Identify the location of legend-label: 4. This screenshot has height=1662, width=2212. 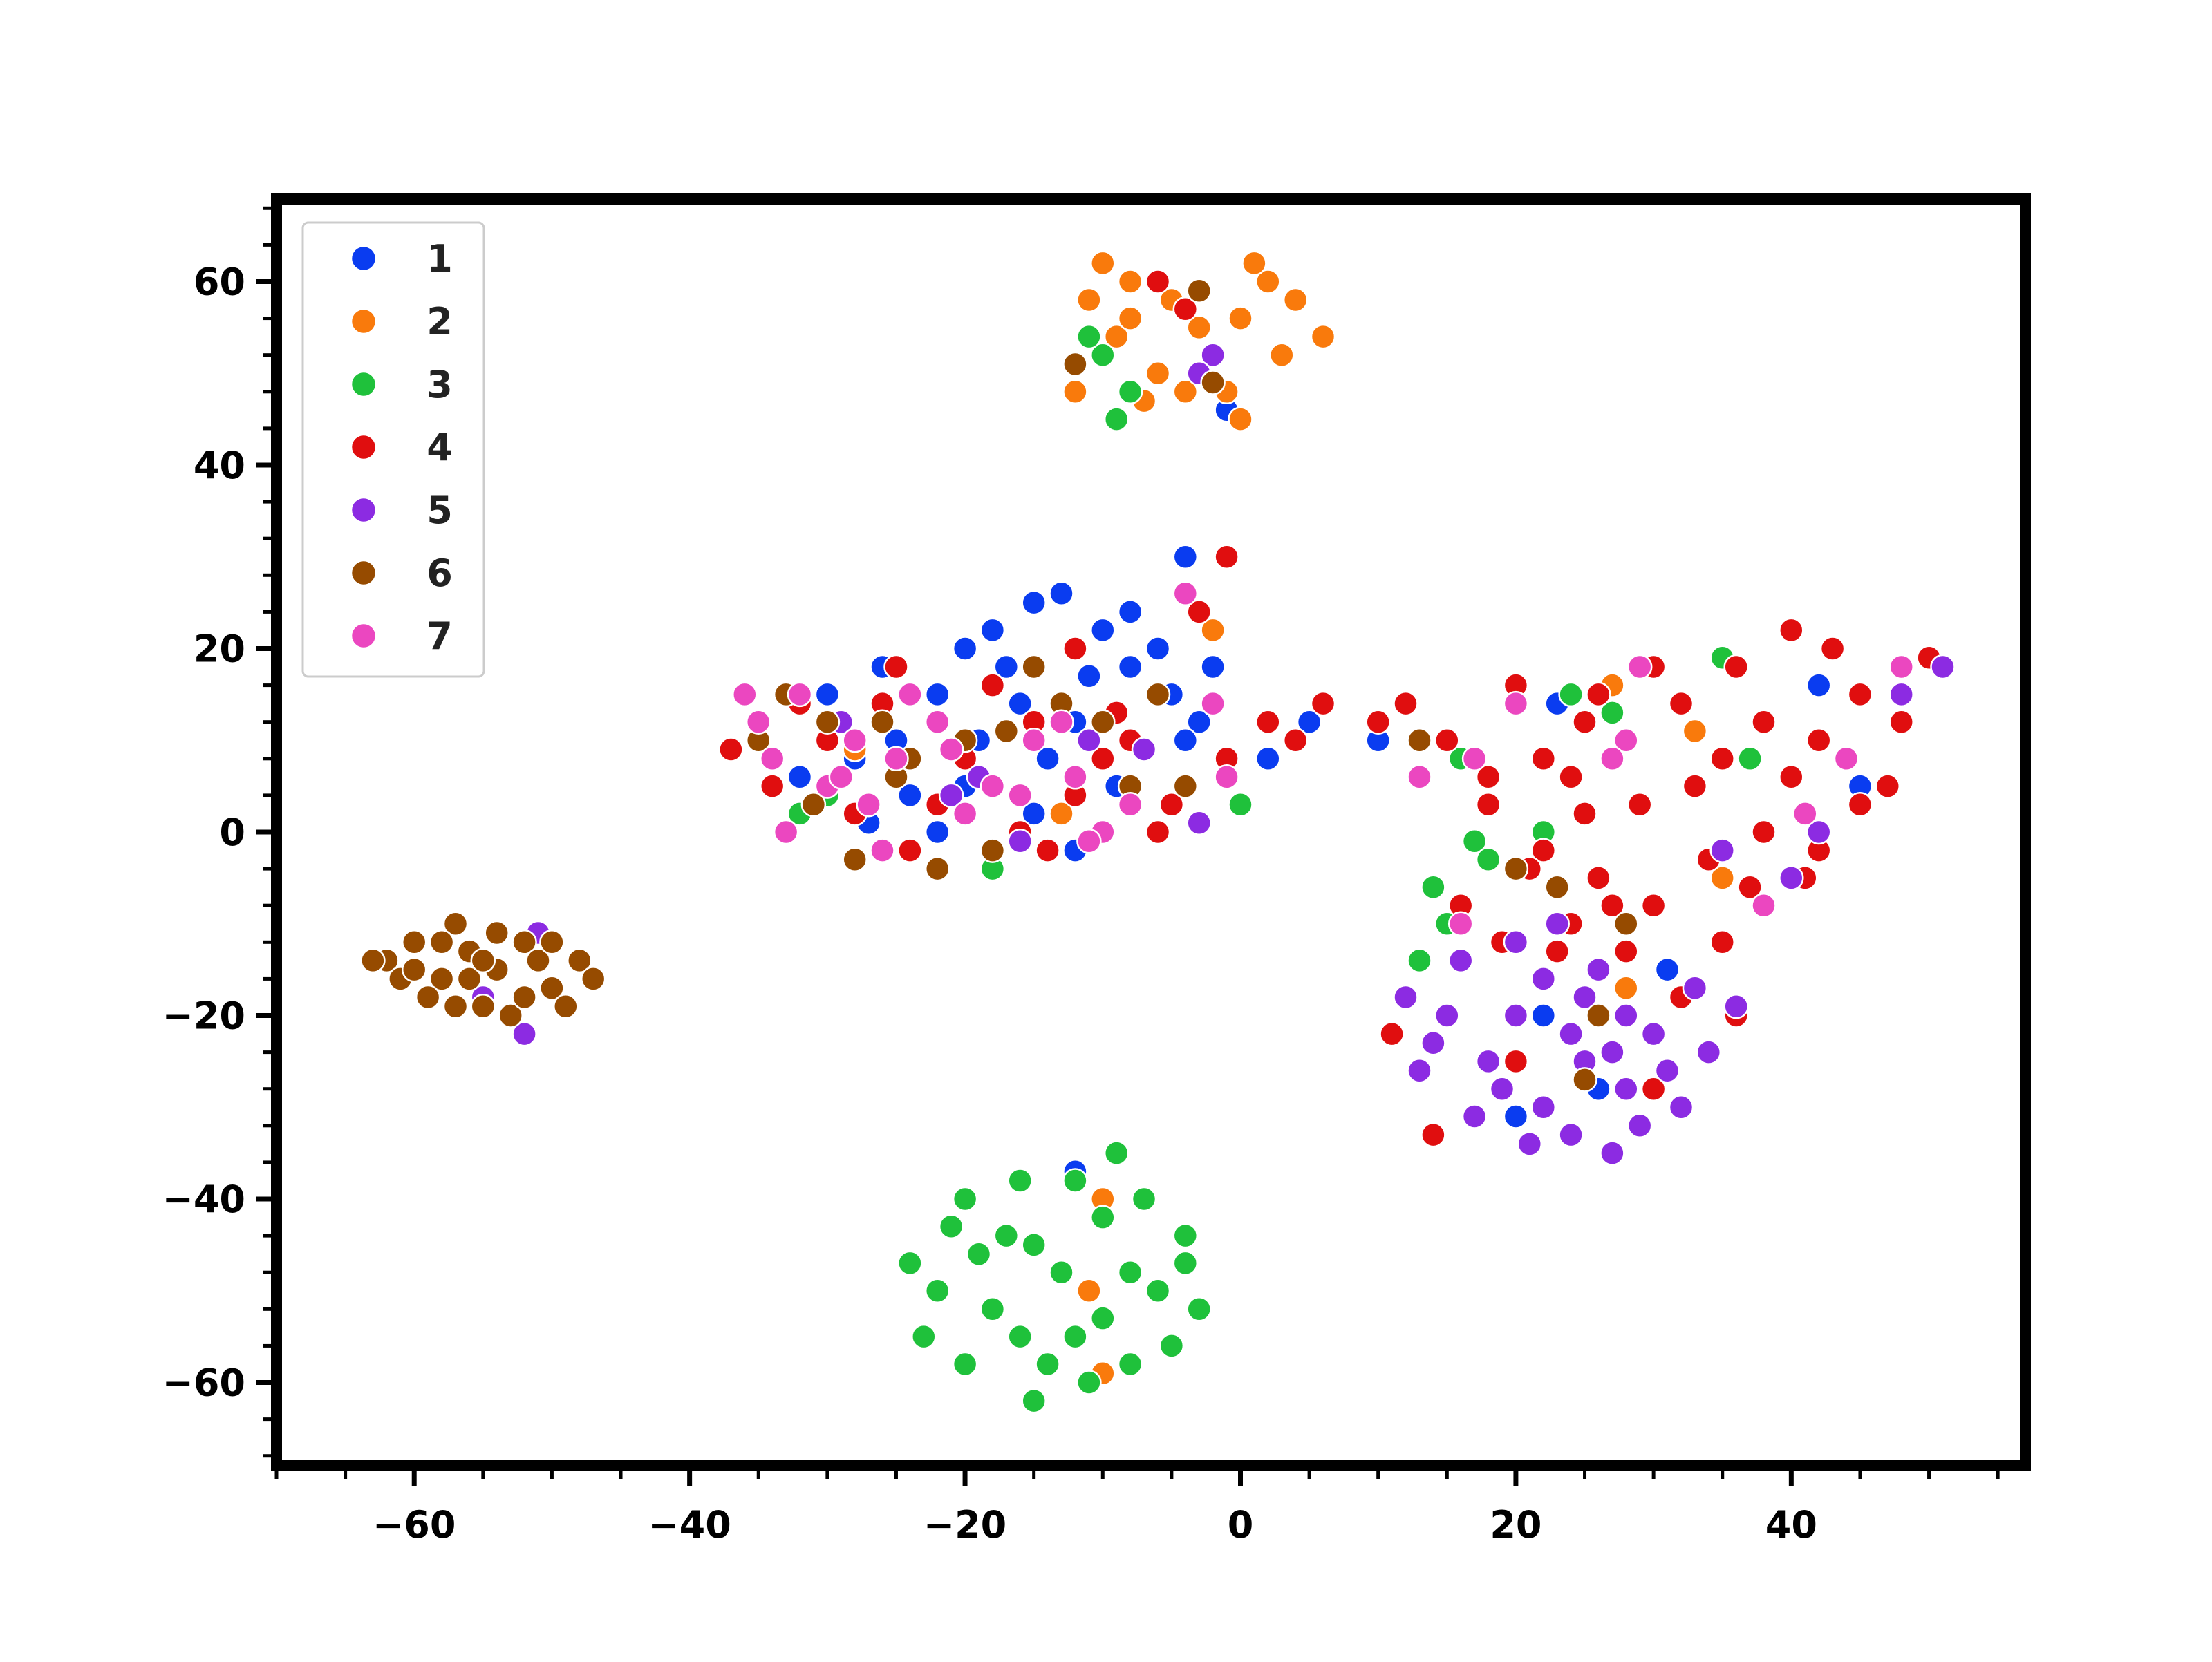
(440, 448).